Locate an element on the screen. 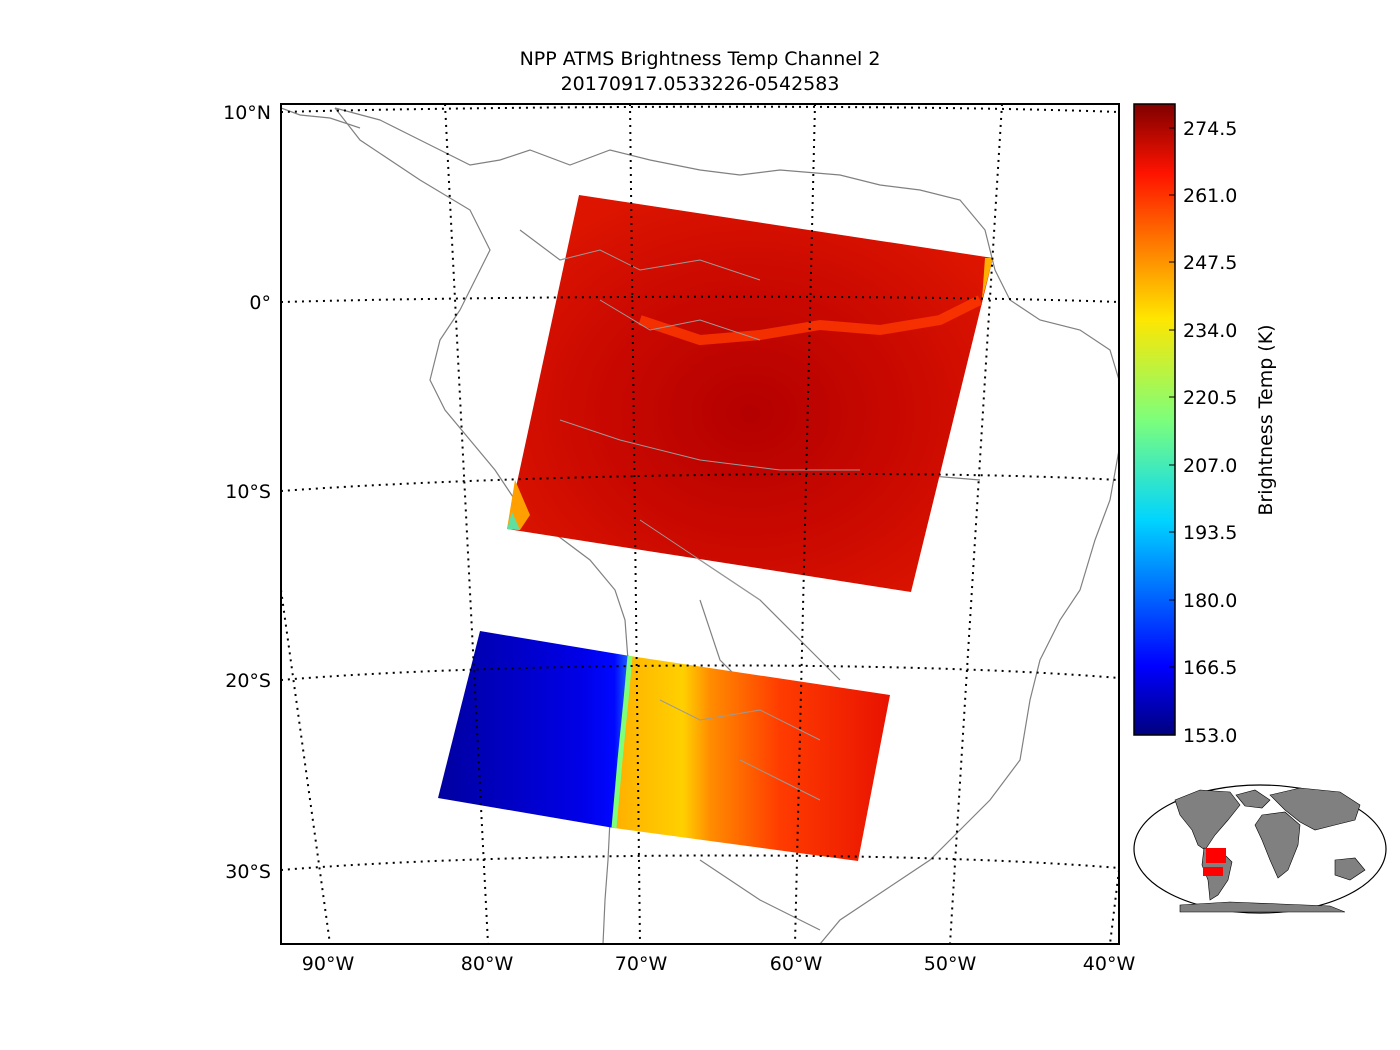 The image size is (1400, 1050). lon-label-90w: 90°W is located at coordinates (328, 964).